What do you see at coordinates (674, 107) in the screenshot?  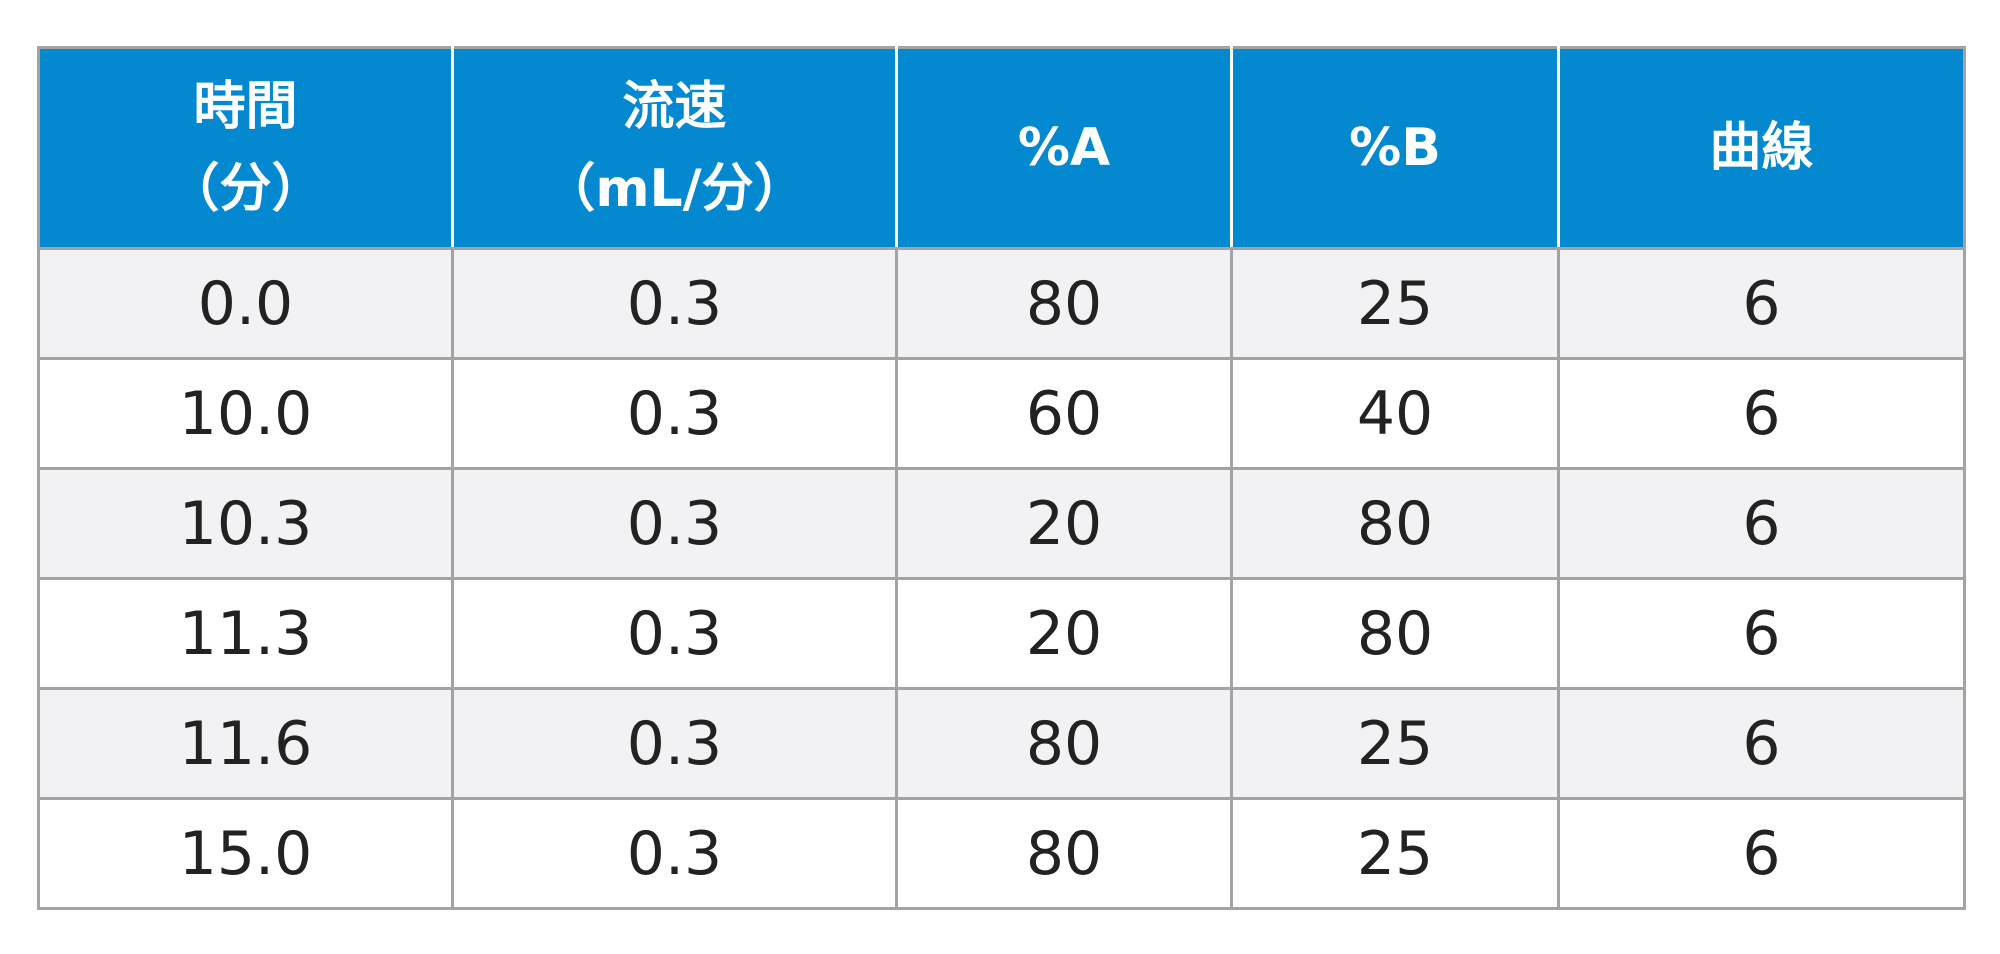 I see `header-flow-rate-label: 流速` at bounding box center [674, 107].